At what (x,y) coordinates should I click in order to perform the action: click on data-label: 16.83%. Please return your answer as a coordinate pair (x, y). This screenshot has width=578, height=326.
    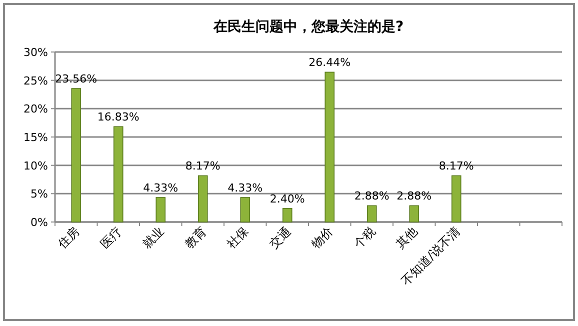
    Looking at the image, I should click on (118, 117).